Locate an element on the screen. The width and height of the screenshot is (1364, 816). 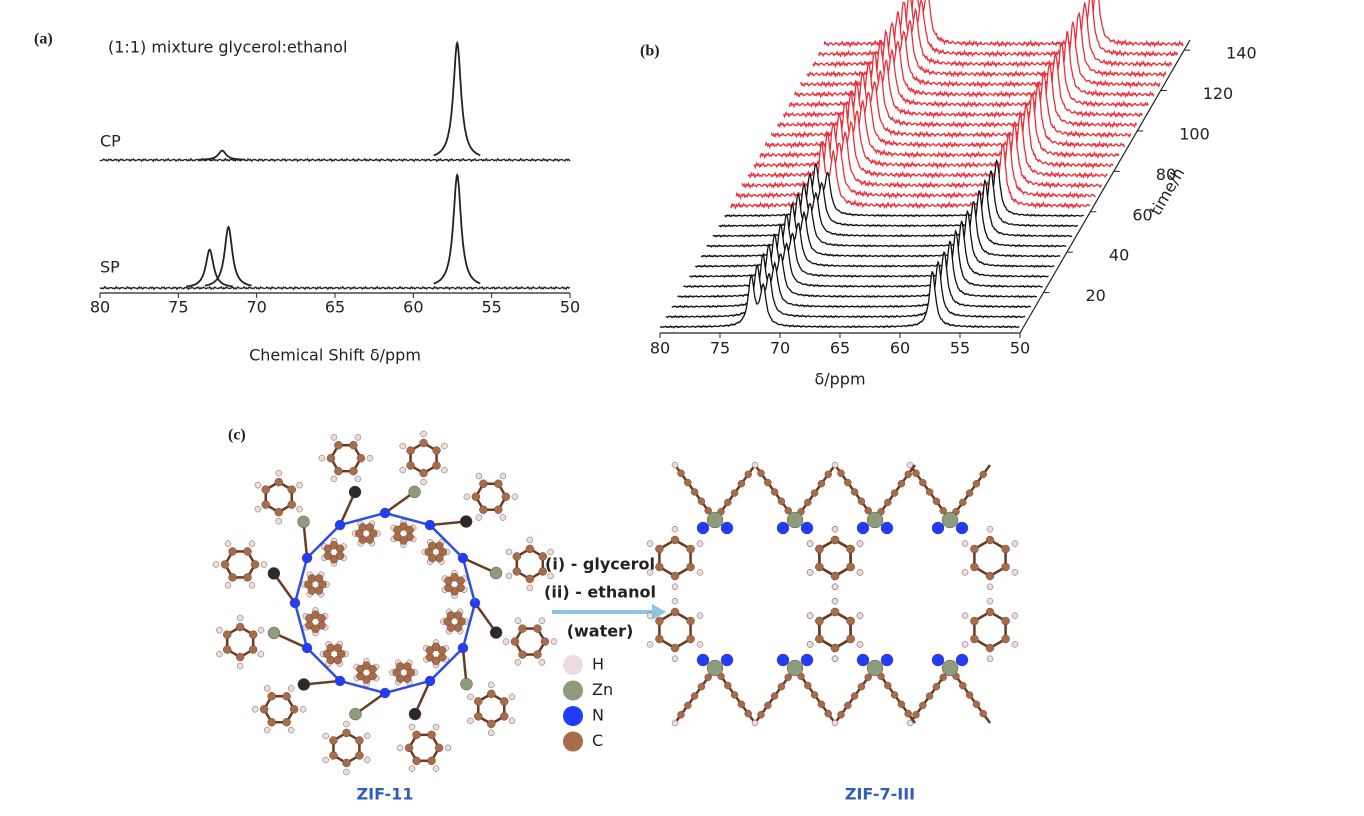
x-tick-label: 60 is located at coordinates (413, 307).